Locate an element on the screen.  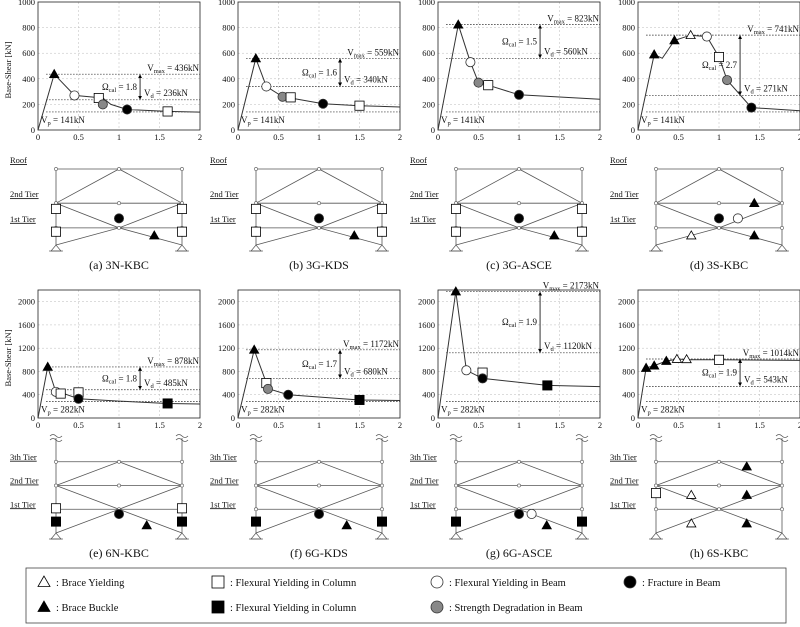
panel-caption: (h) 6S-KBC is located at coordinates (719, 553).